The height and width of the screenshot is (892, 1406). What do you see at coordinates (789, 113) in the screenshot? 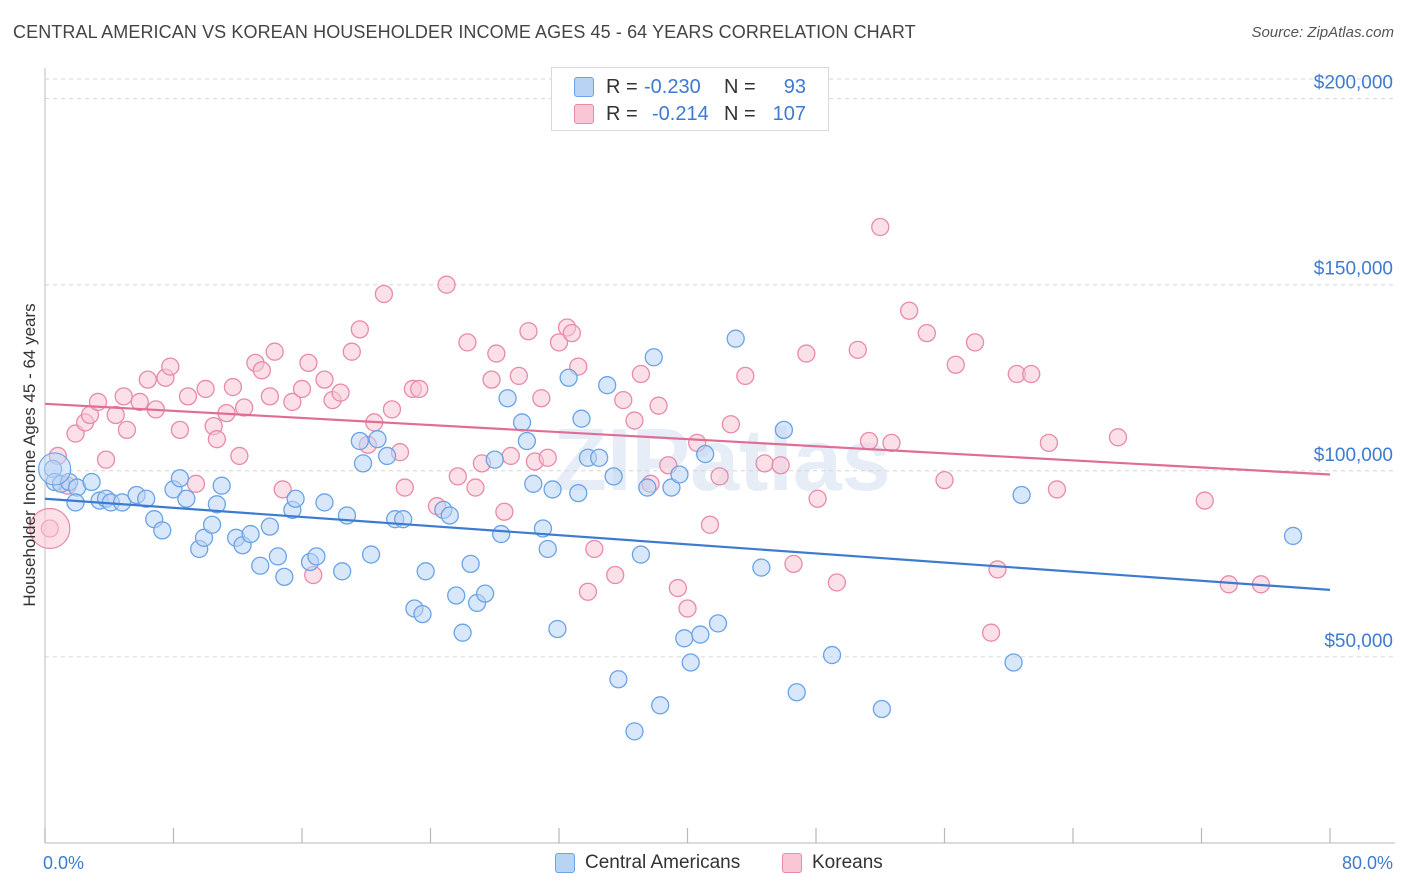
I see `n-value: 107` at bounding box center [789, 113].